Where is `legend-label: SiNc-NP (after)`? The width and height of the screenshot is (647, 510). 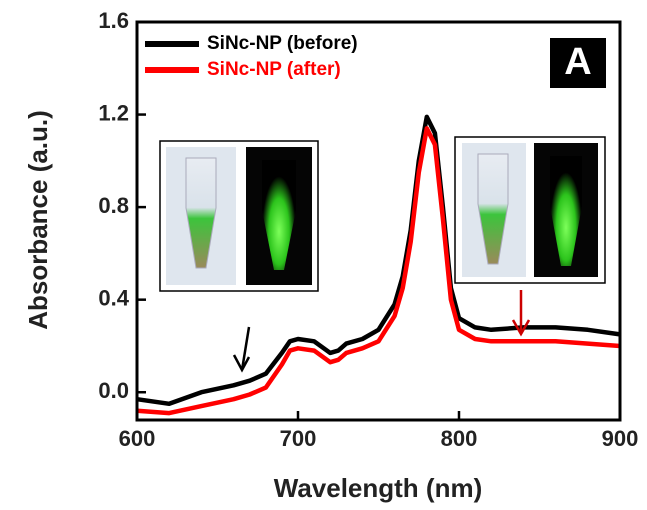
legend-label: SiNc-NP (after) is located at coordinates (274, 69).